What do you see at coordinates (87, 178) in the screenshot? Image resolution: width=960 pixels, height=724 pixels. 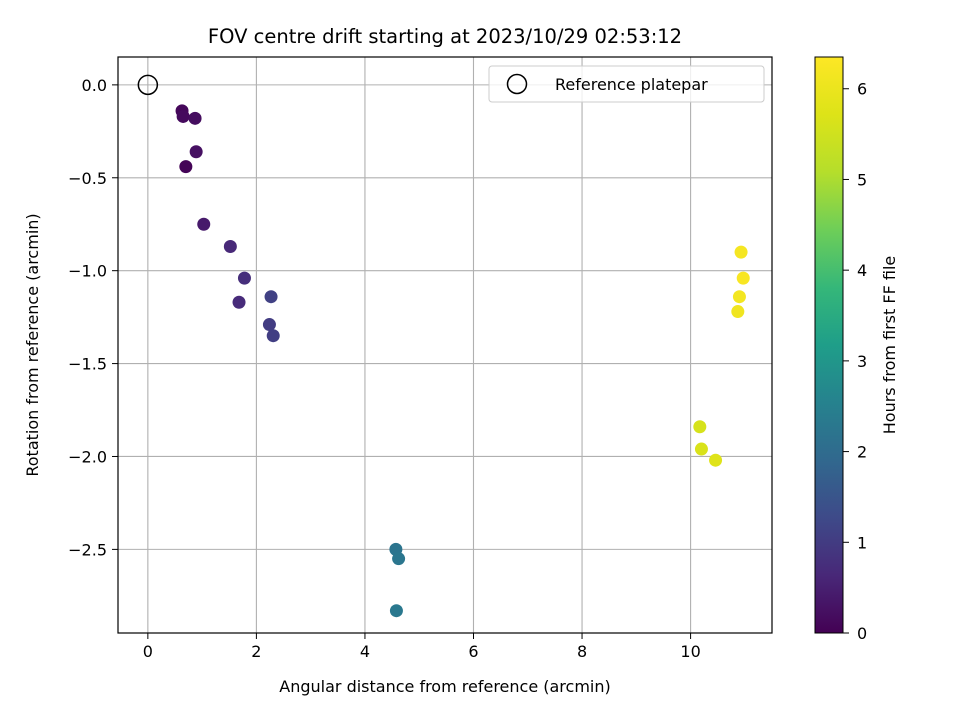 I see `y-tick-label: −0.5` at bounding box center [87, 178].